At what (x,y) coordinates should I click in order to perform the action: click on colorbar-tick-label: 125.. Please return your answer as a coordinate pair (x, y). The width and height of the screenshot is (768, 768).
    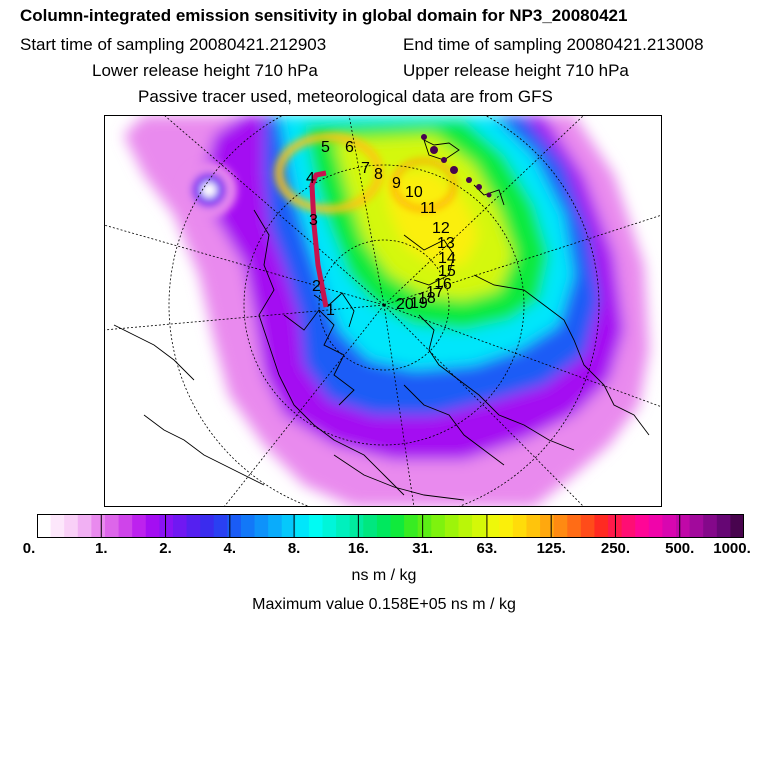
    Looking at the image, I should click on (551, 548).